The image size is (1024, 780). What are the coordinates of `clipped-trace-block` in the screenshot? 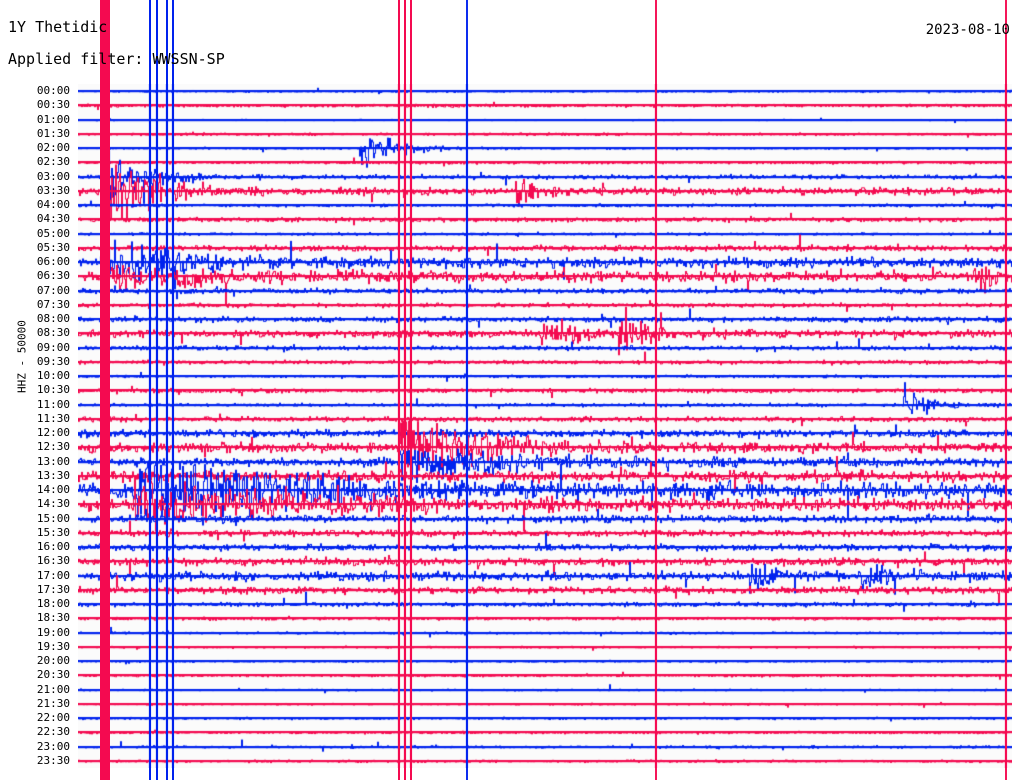 It's located at (105, 390).